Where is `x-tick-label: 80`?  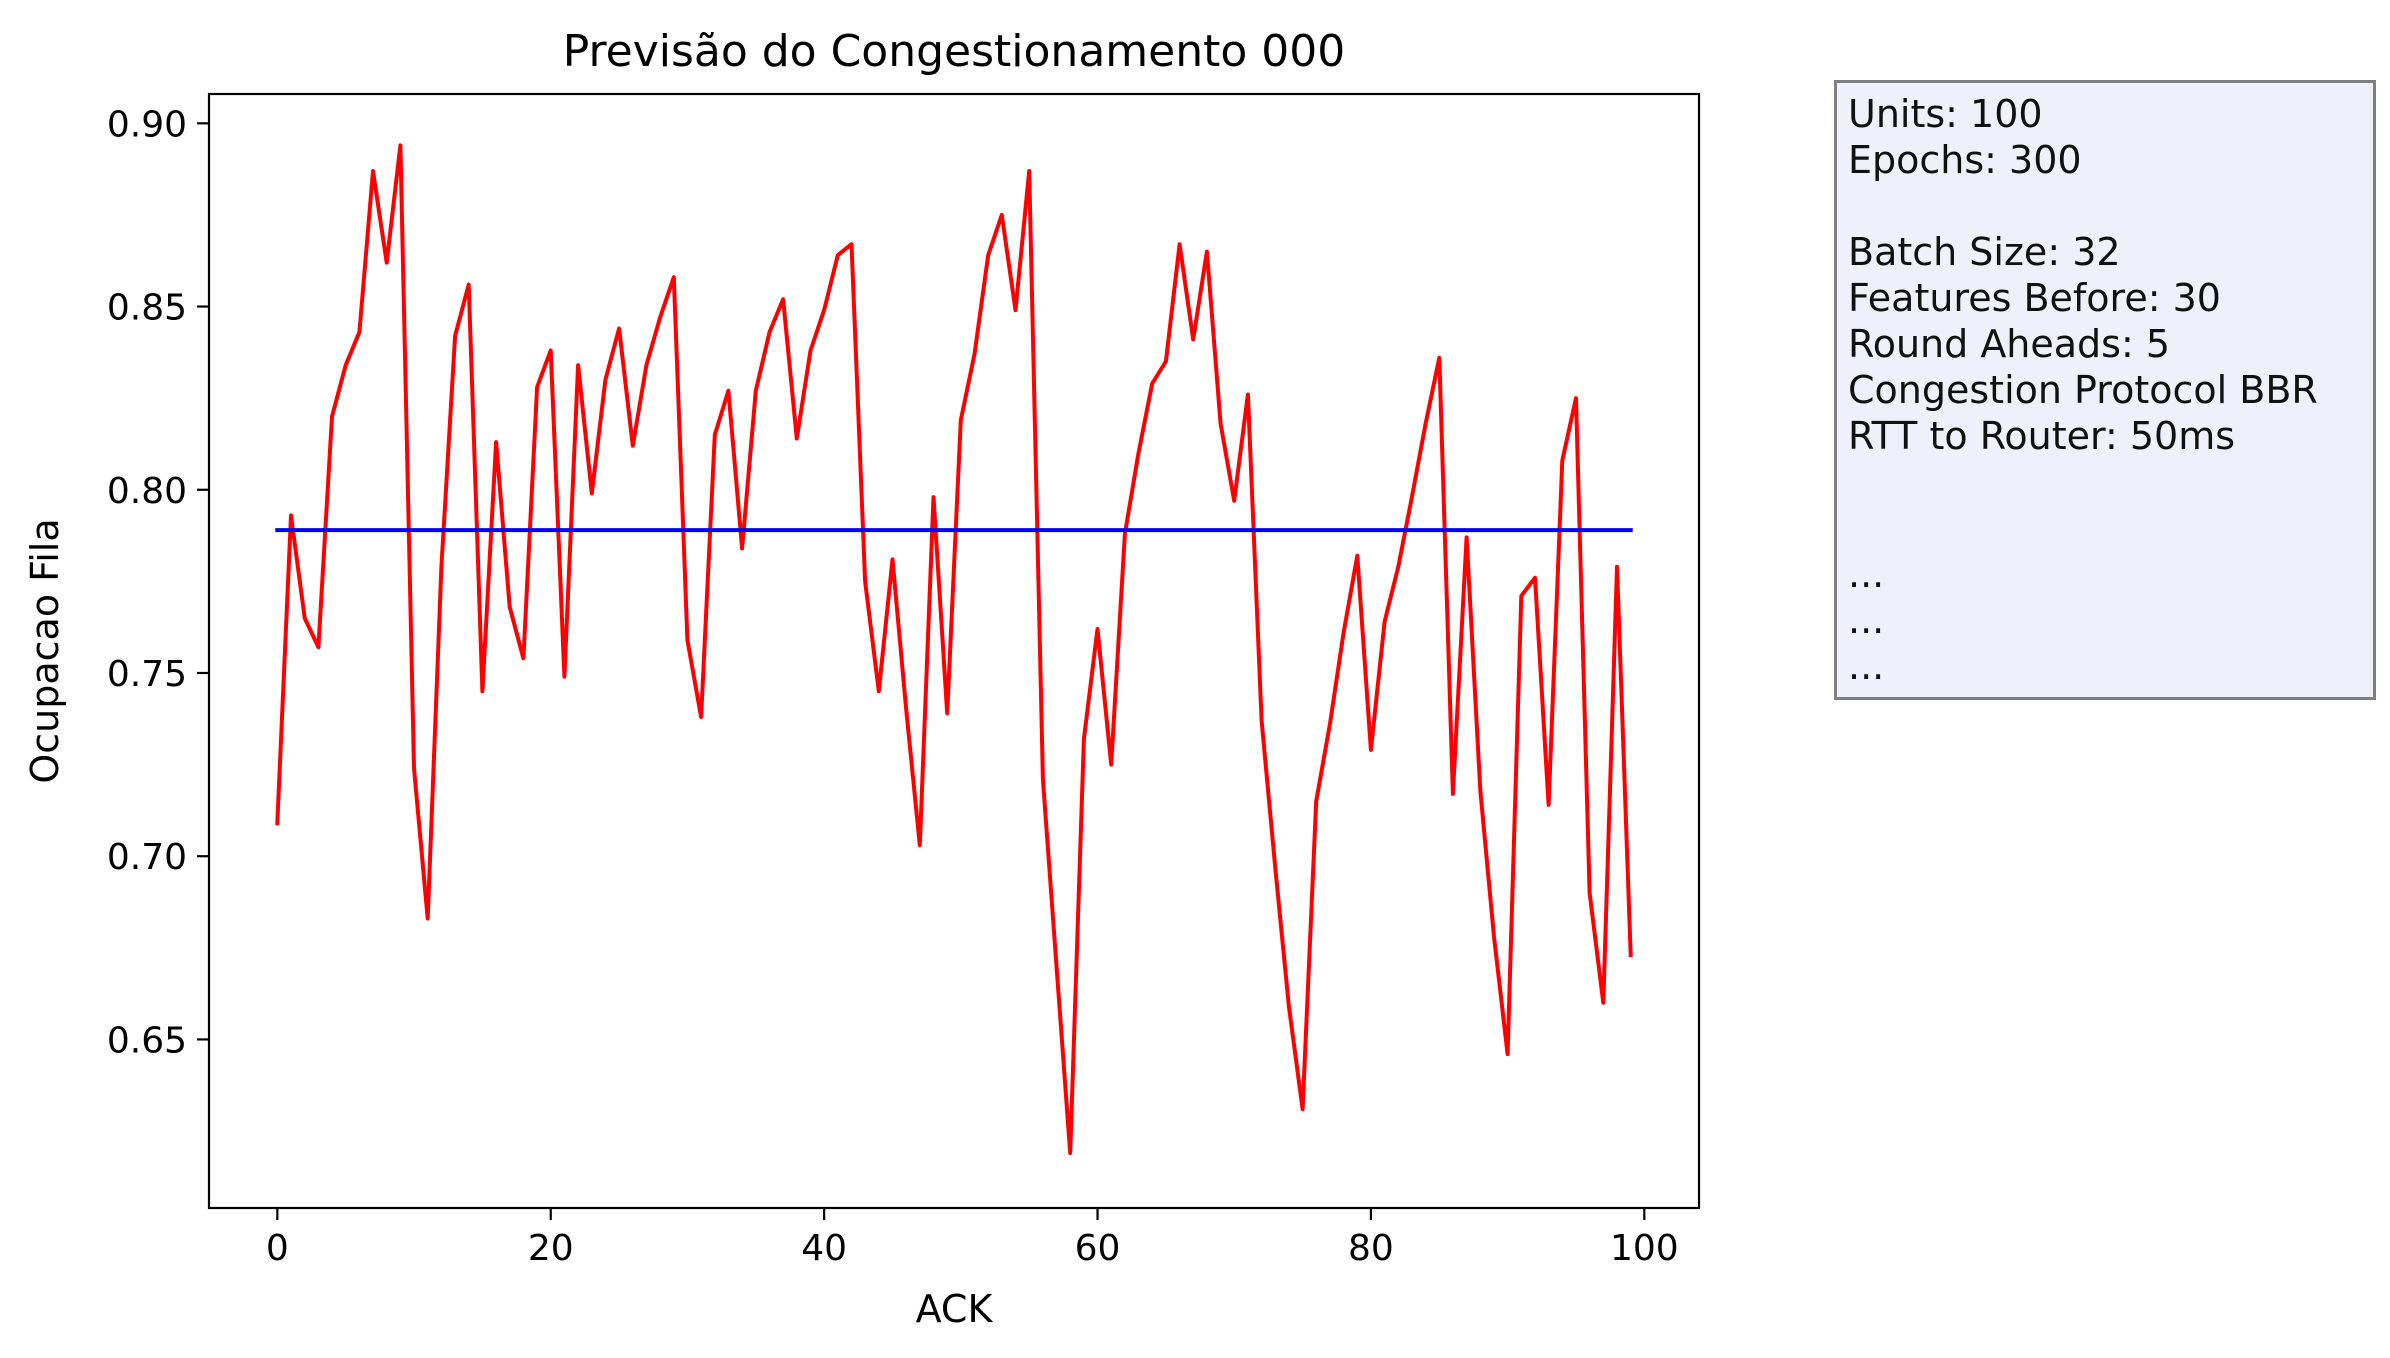
x-tick-label: 80 is located at coordinates (1371, 1248).